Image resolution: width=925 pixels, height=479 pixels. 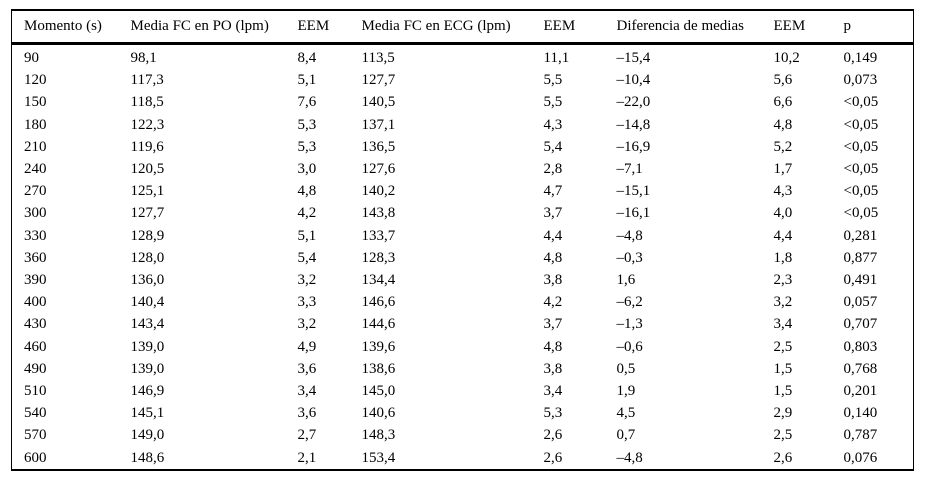 What do you see at coordinates (683, 27) in the screenshot?
I see `column-header-diferencia-medias: Diferencia de medias` at bounding box center [683, 27].